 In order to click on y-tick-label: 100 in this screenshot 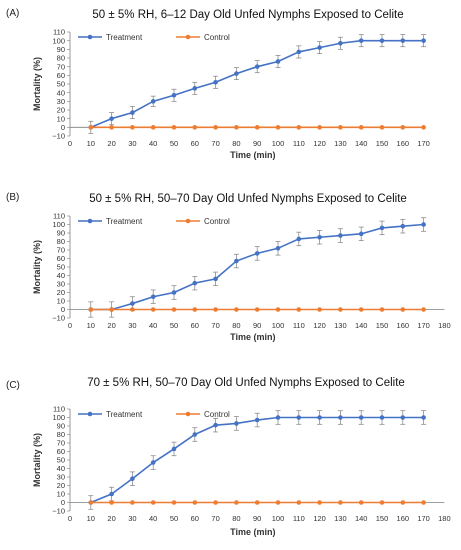, I will do `click(58, 40)`.